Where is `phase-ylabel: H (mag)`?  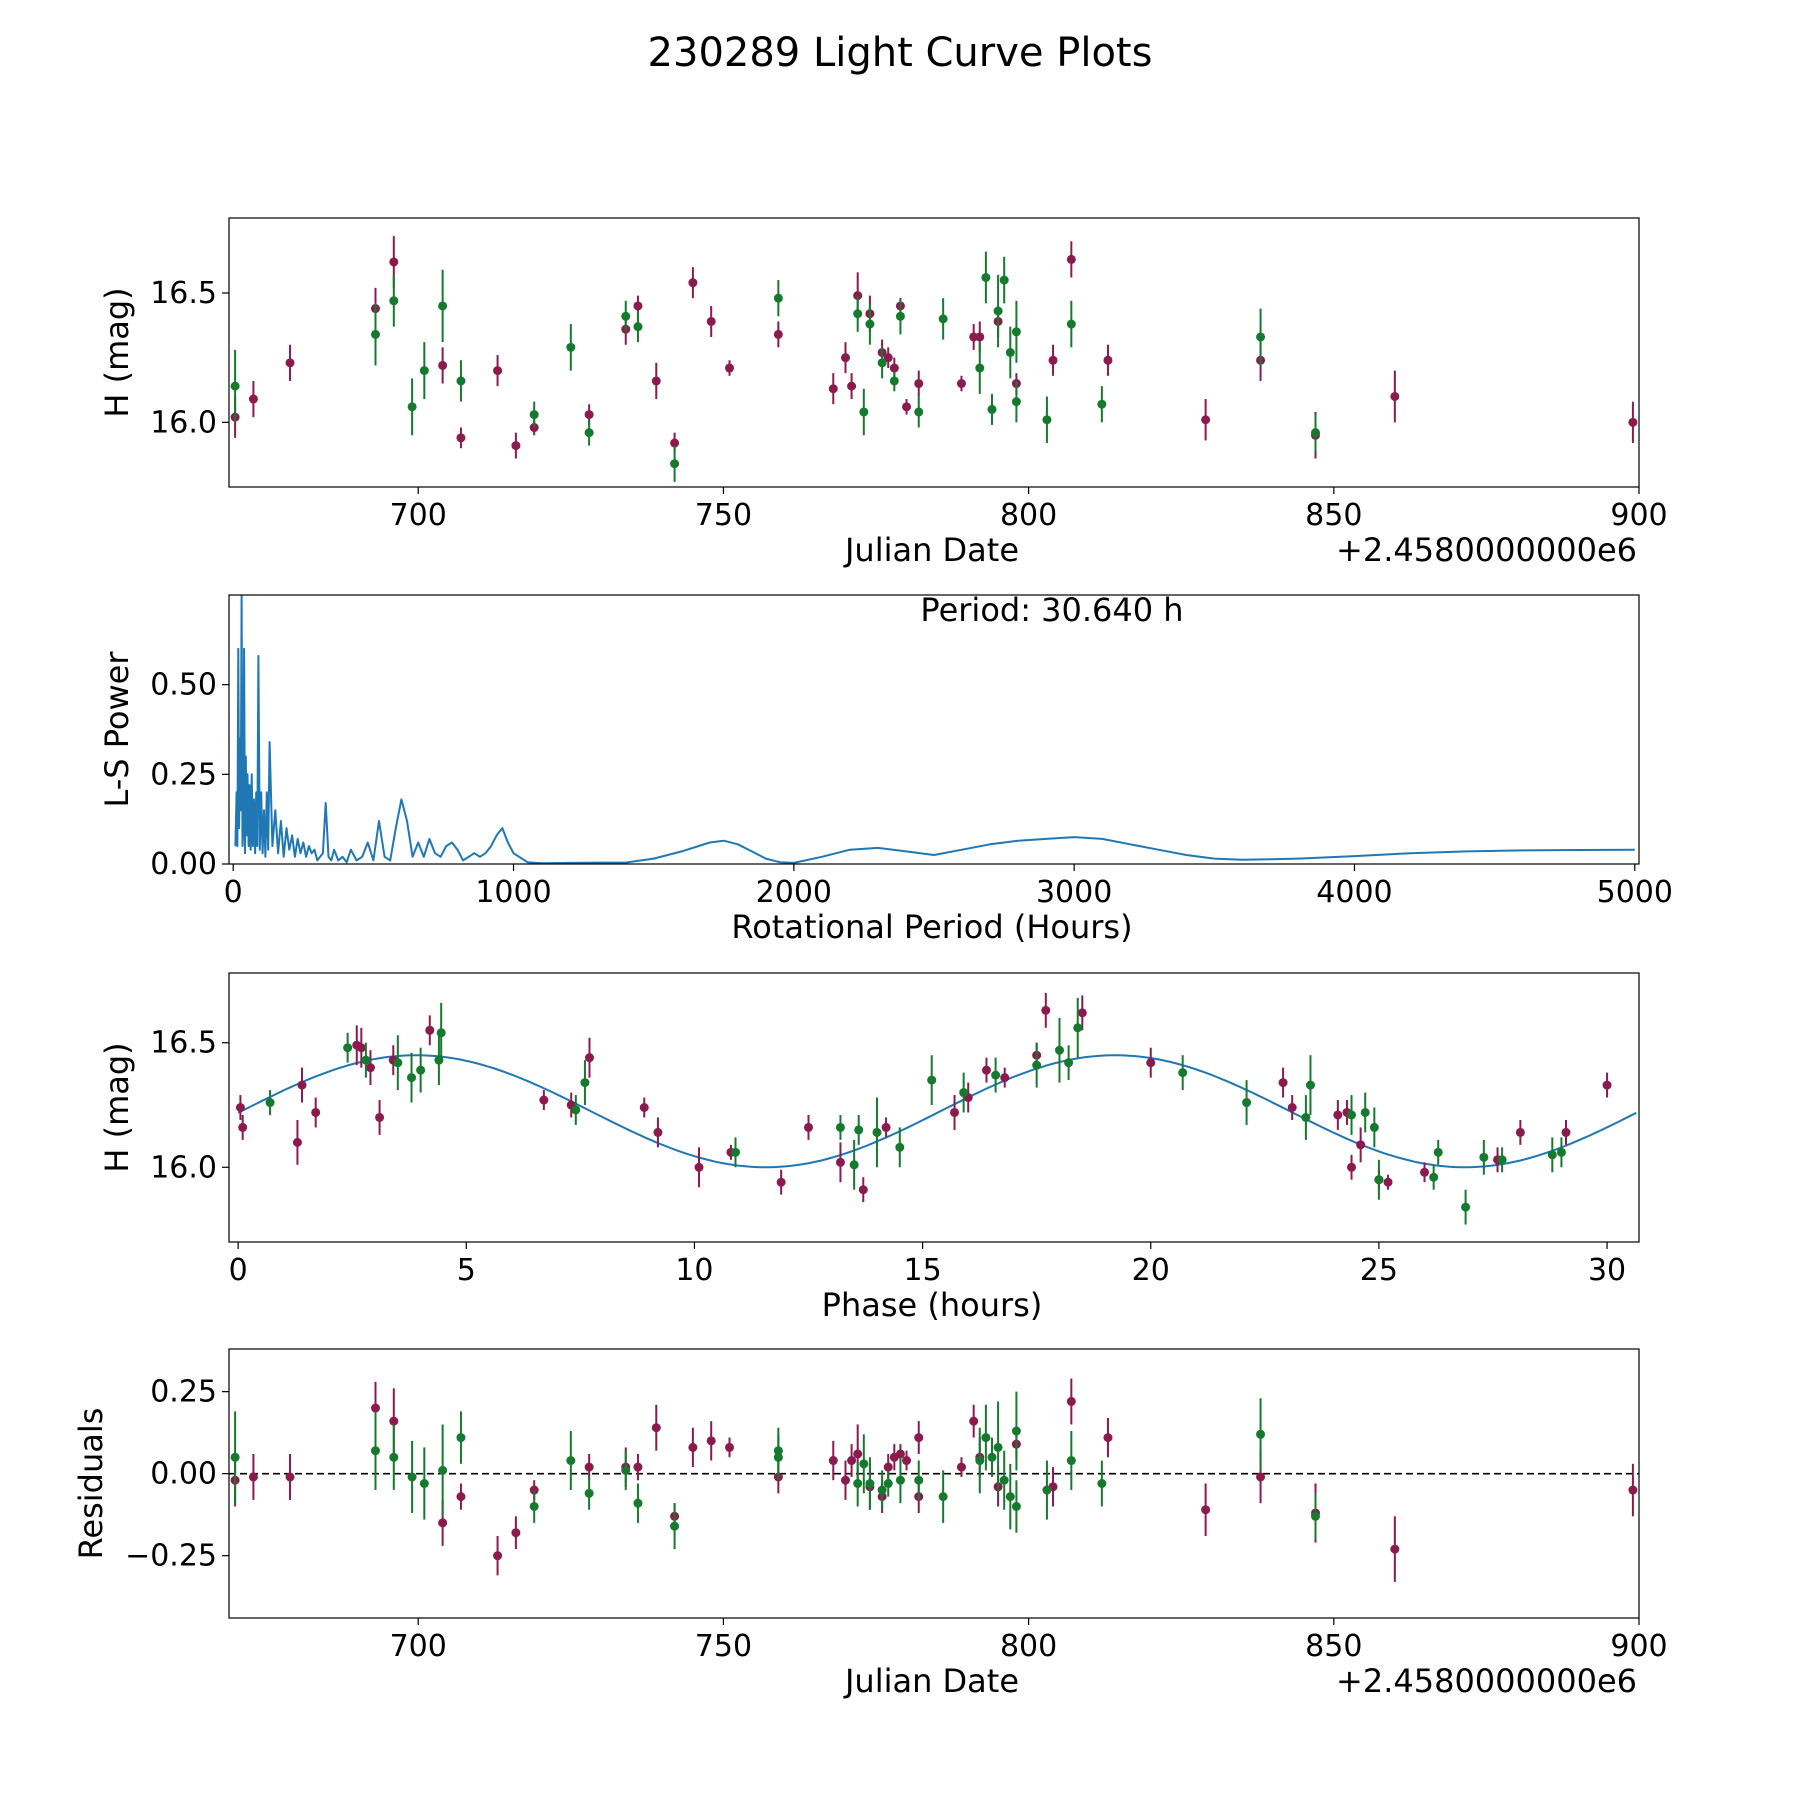 phase-ylabel: H (mag) is located at coordinates (117, 1107).